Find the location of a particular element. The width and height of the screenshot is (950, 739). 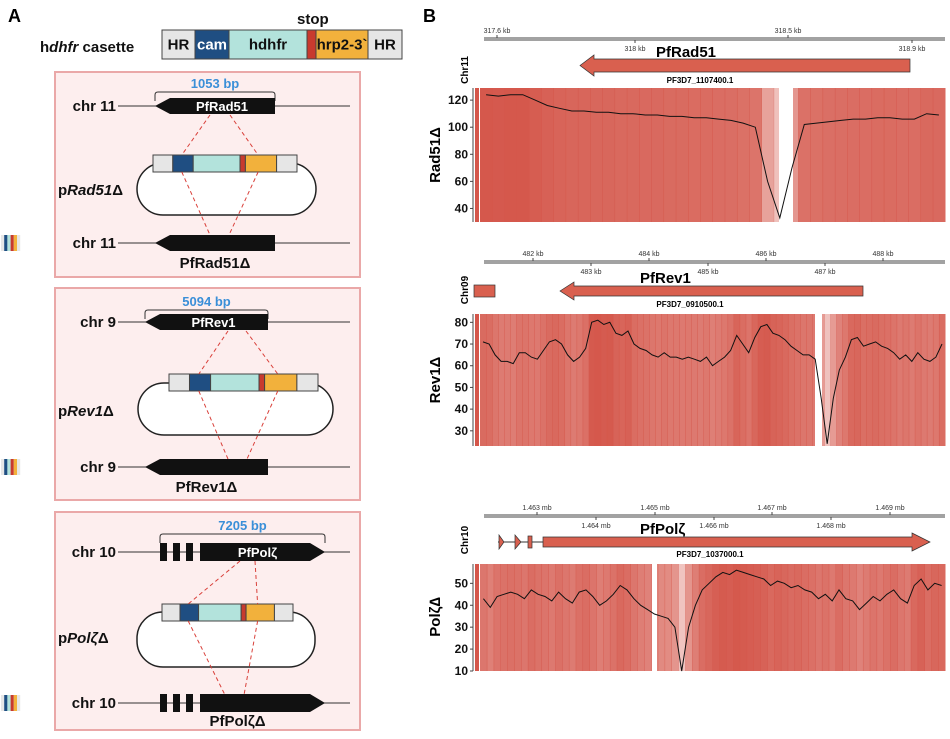

chromosome-label: Chr11 is located at coordinates (465, 70).